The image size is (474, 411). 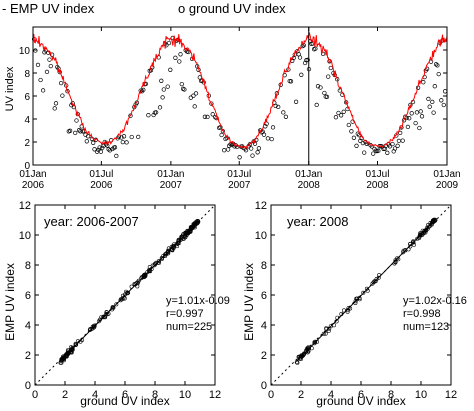 What do you see at coordinates (264, 356) in the screenshot?
I see `scatter-y-tick-label: 2` at bounding box center [264, 356].